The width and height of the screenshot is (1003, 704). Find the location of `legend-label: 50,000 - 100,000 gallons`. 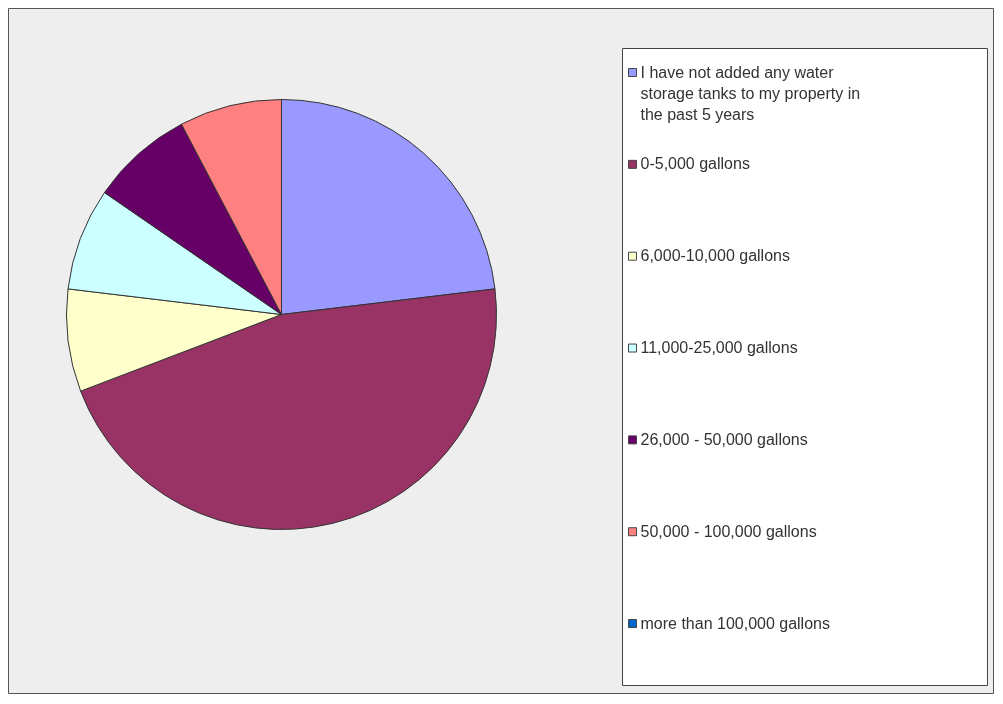

legend-label: 50,000 - 100,000 gallons is located at coordinates (728, 531).